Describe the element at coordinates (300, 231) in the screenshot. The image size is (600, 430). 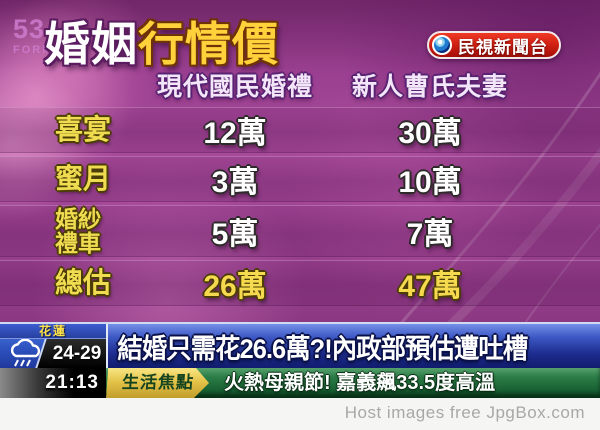
I see `table-row: 婚紗禮車 5萬 7萬` at that location.